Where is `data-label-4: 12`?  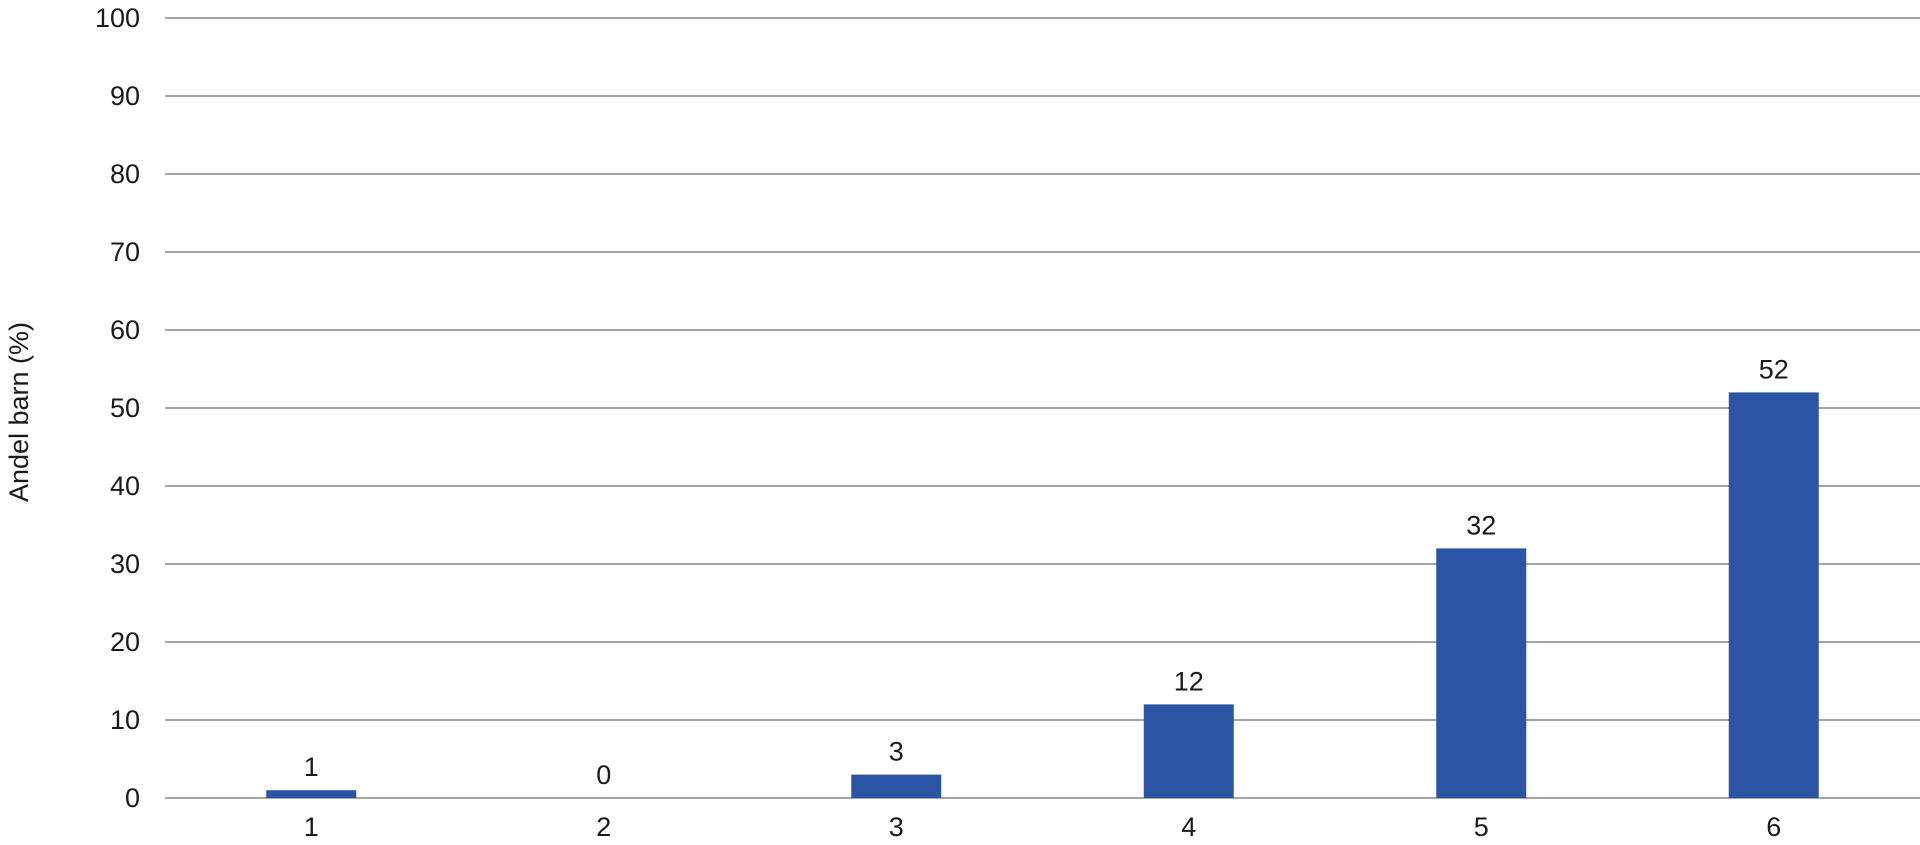
data-label-4: 12 is located at coordinates (1189, 681).